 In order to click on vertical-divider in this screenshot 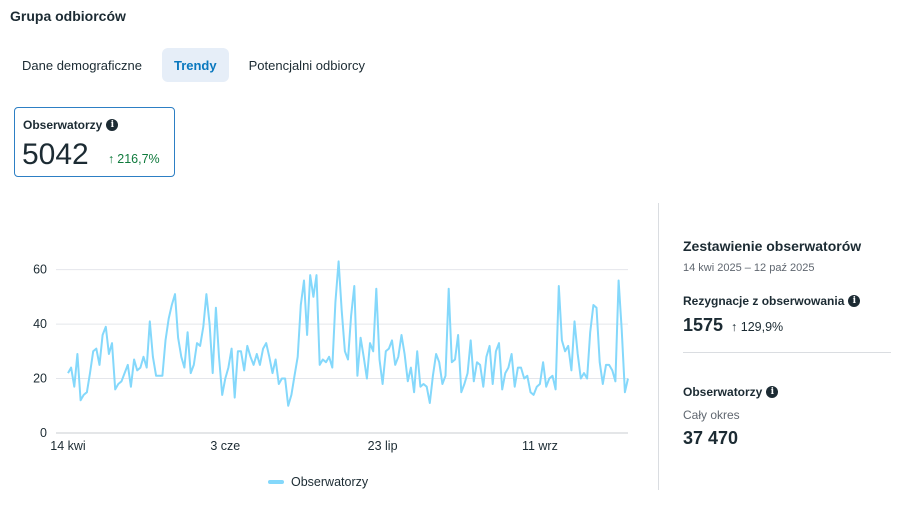, I will do `click(658, 346)`.